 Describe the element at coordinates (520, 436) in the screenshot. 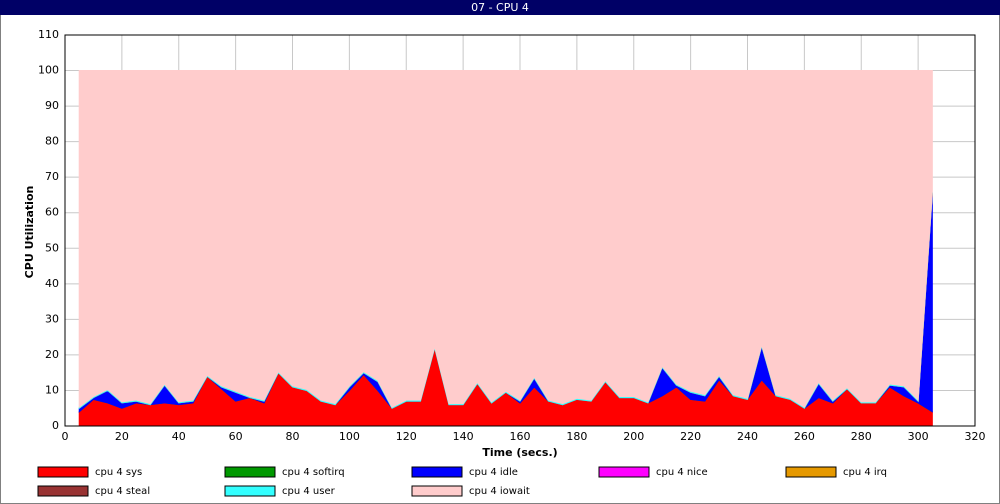

I see `x-tick-label: 160` at that location.